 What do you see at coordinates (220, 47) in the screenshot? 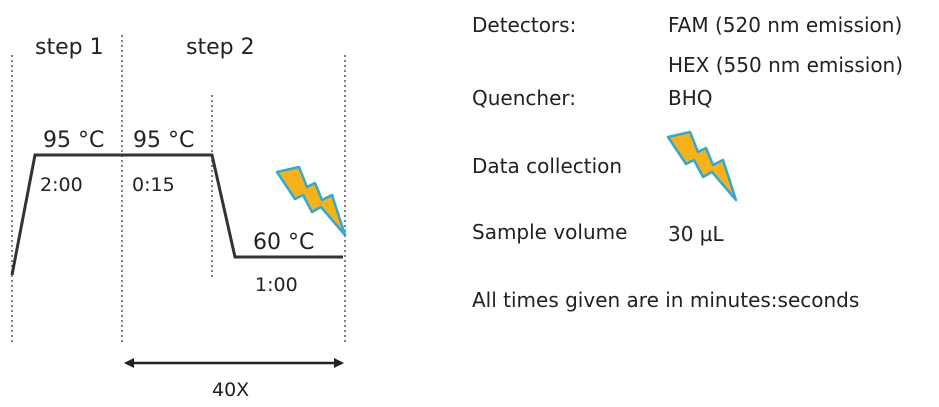
I see `step2-label: step 2` at bounding box center [220, 47].